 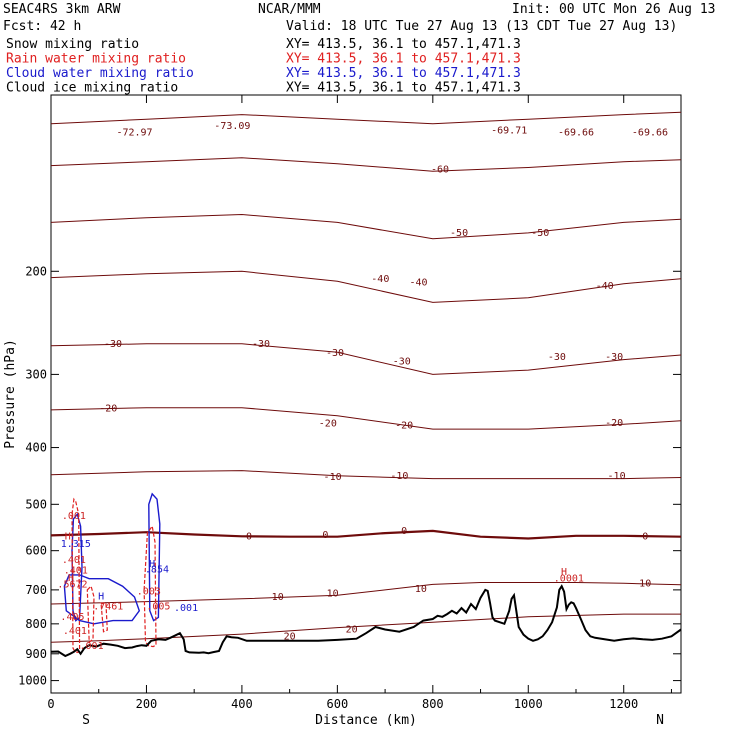 I want to click on rain-label-14: .0001, so click(x=569, y=579).